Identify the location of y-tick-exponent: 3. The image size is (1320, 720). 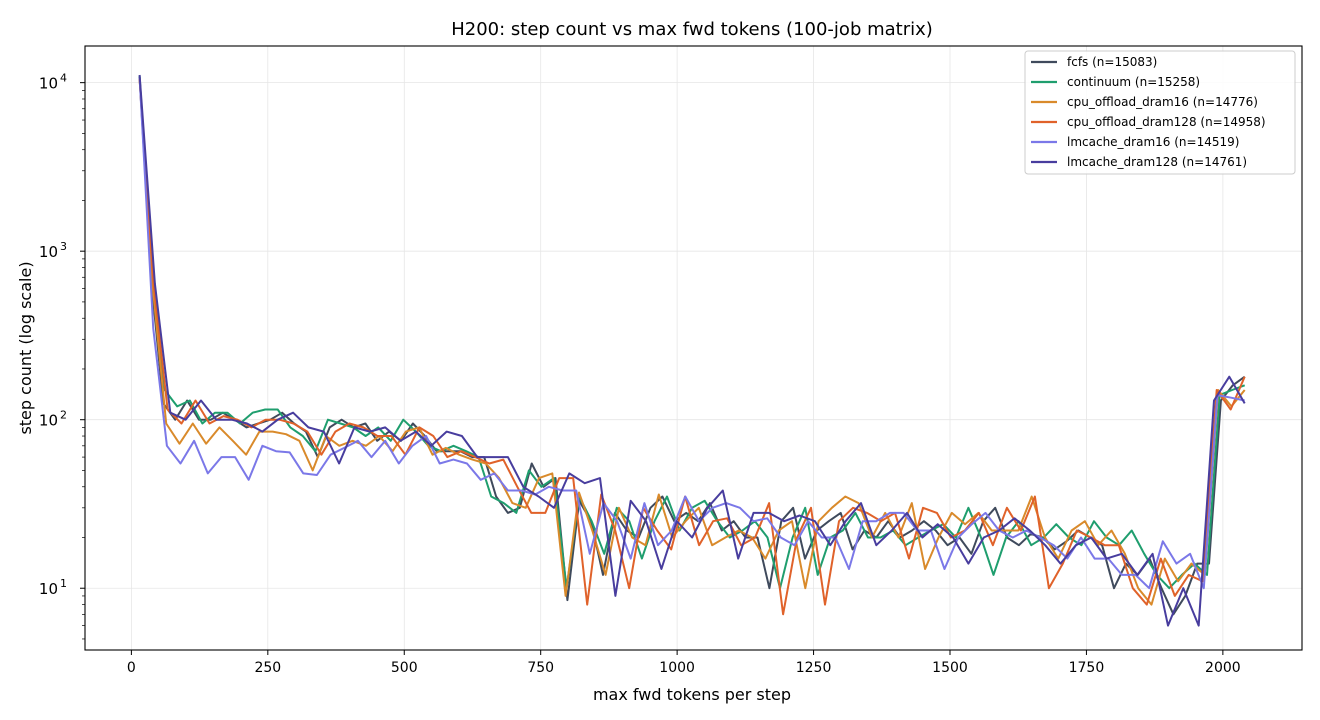
(63, 246).